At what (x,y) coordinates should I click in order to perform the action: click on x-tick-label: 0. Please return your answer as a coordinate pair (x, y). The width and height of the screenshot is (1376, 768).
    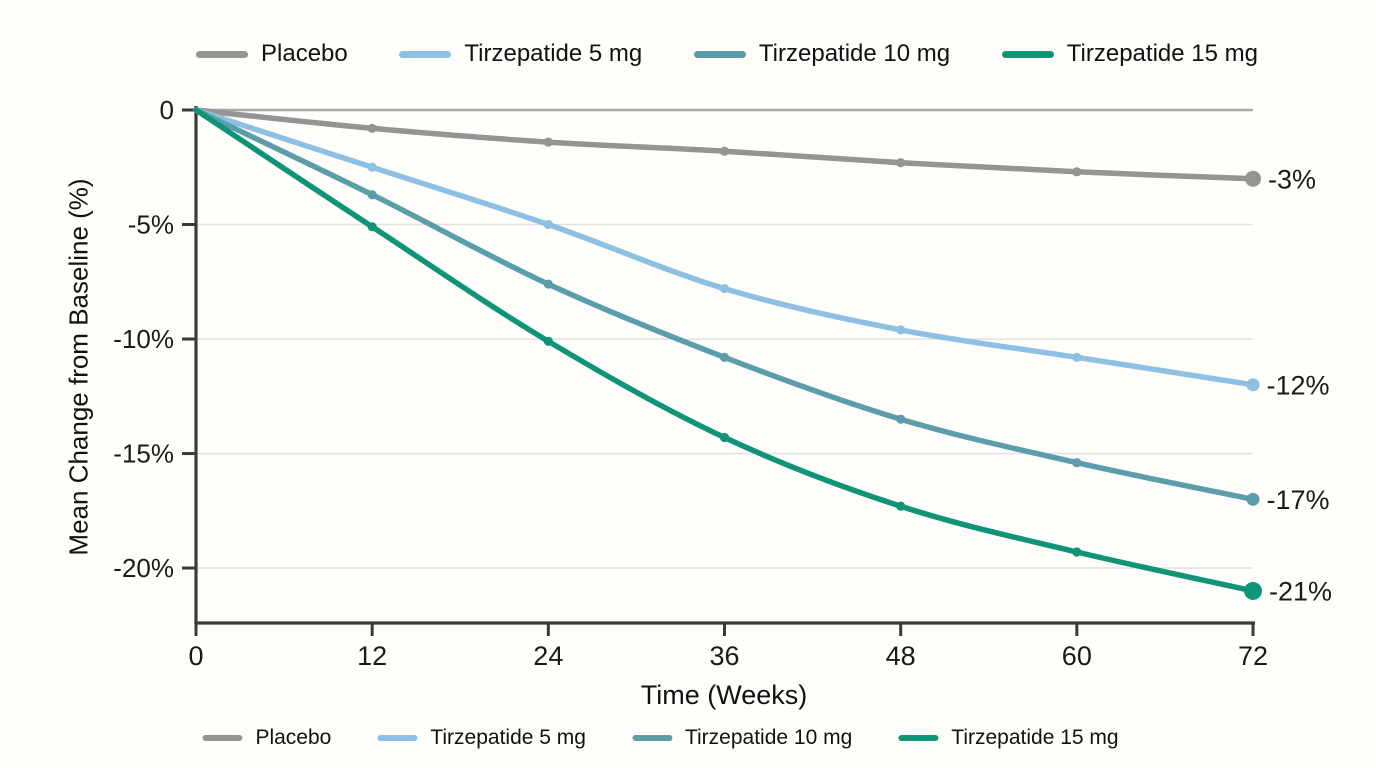
    Looking at the image, I should click on (195, 656).